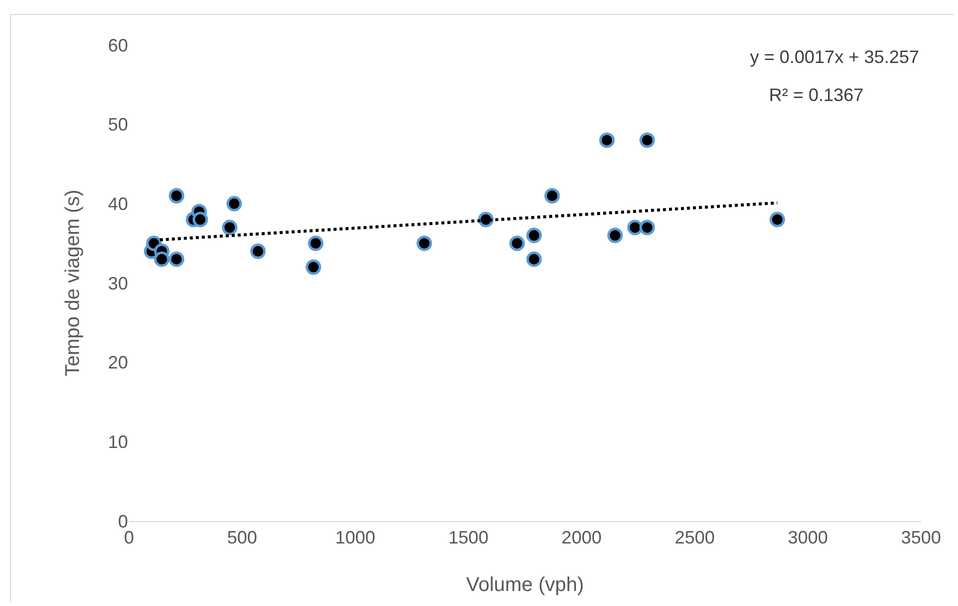 Image resolution: width=958 pixels, height=606 pixels. I want to click on y-tick-label: 50, so click(118, 124).